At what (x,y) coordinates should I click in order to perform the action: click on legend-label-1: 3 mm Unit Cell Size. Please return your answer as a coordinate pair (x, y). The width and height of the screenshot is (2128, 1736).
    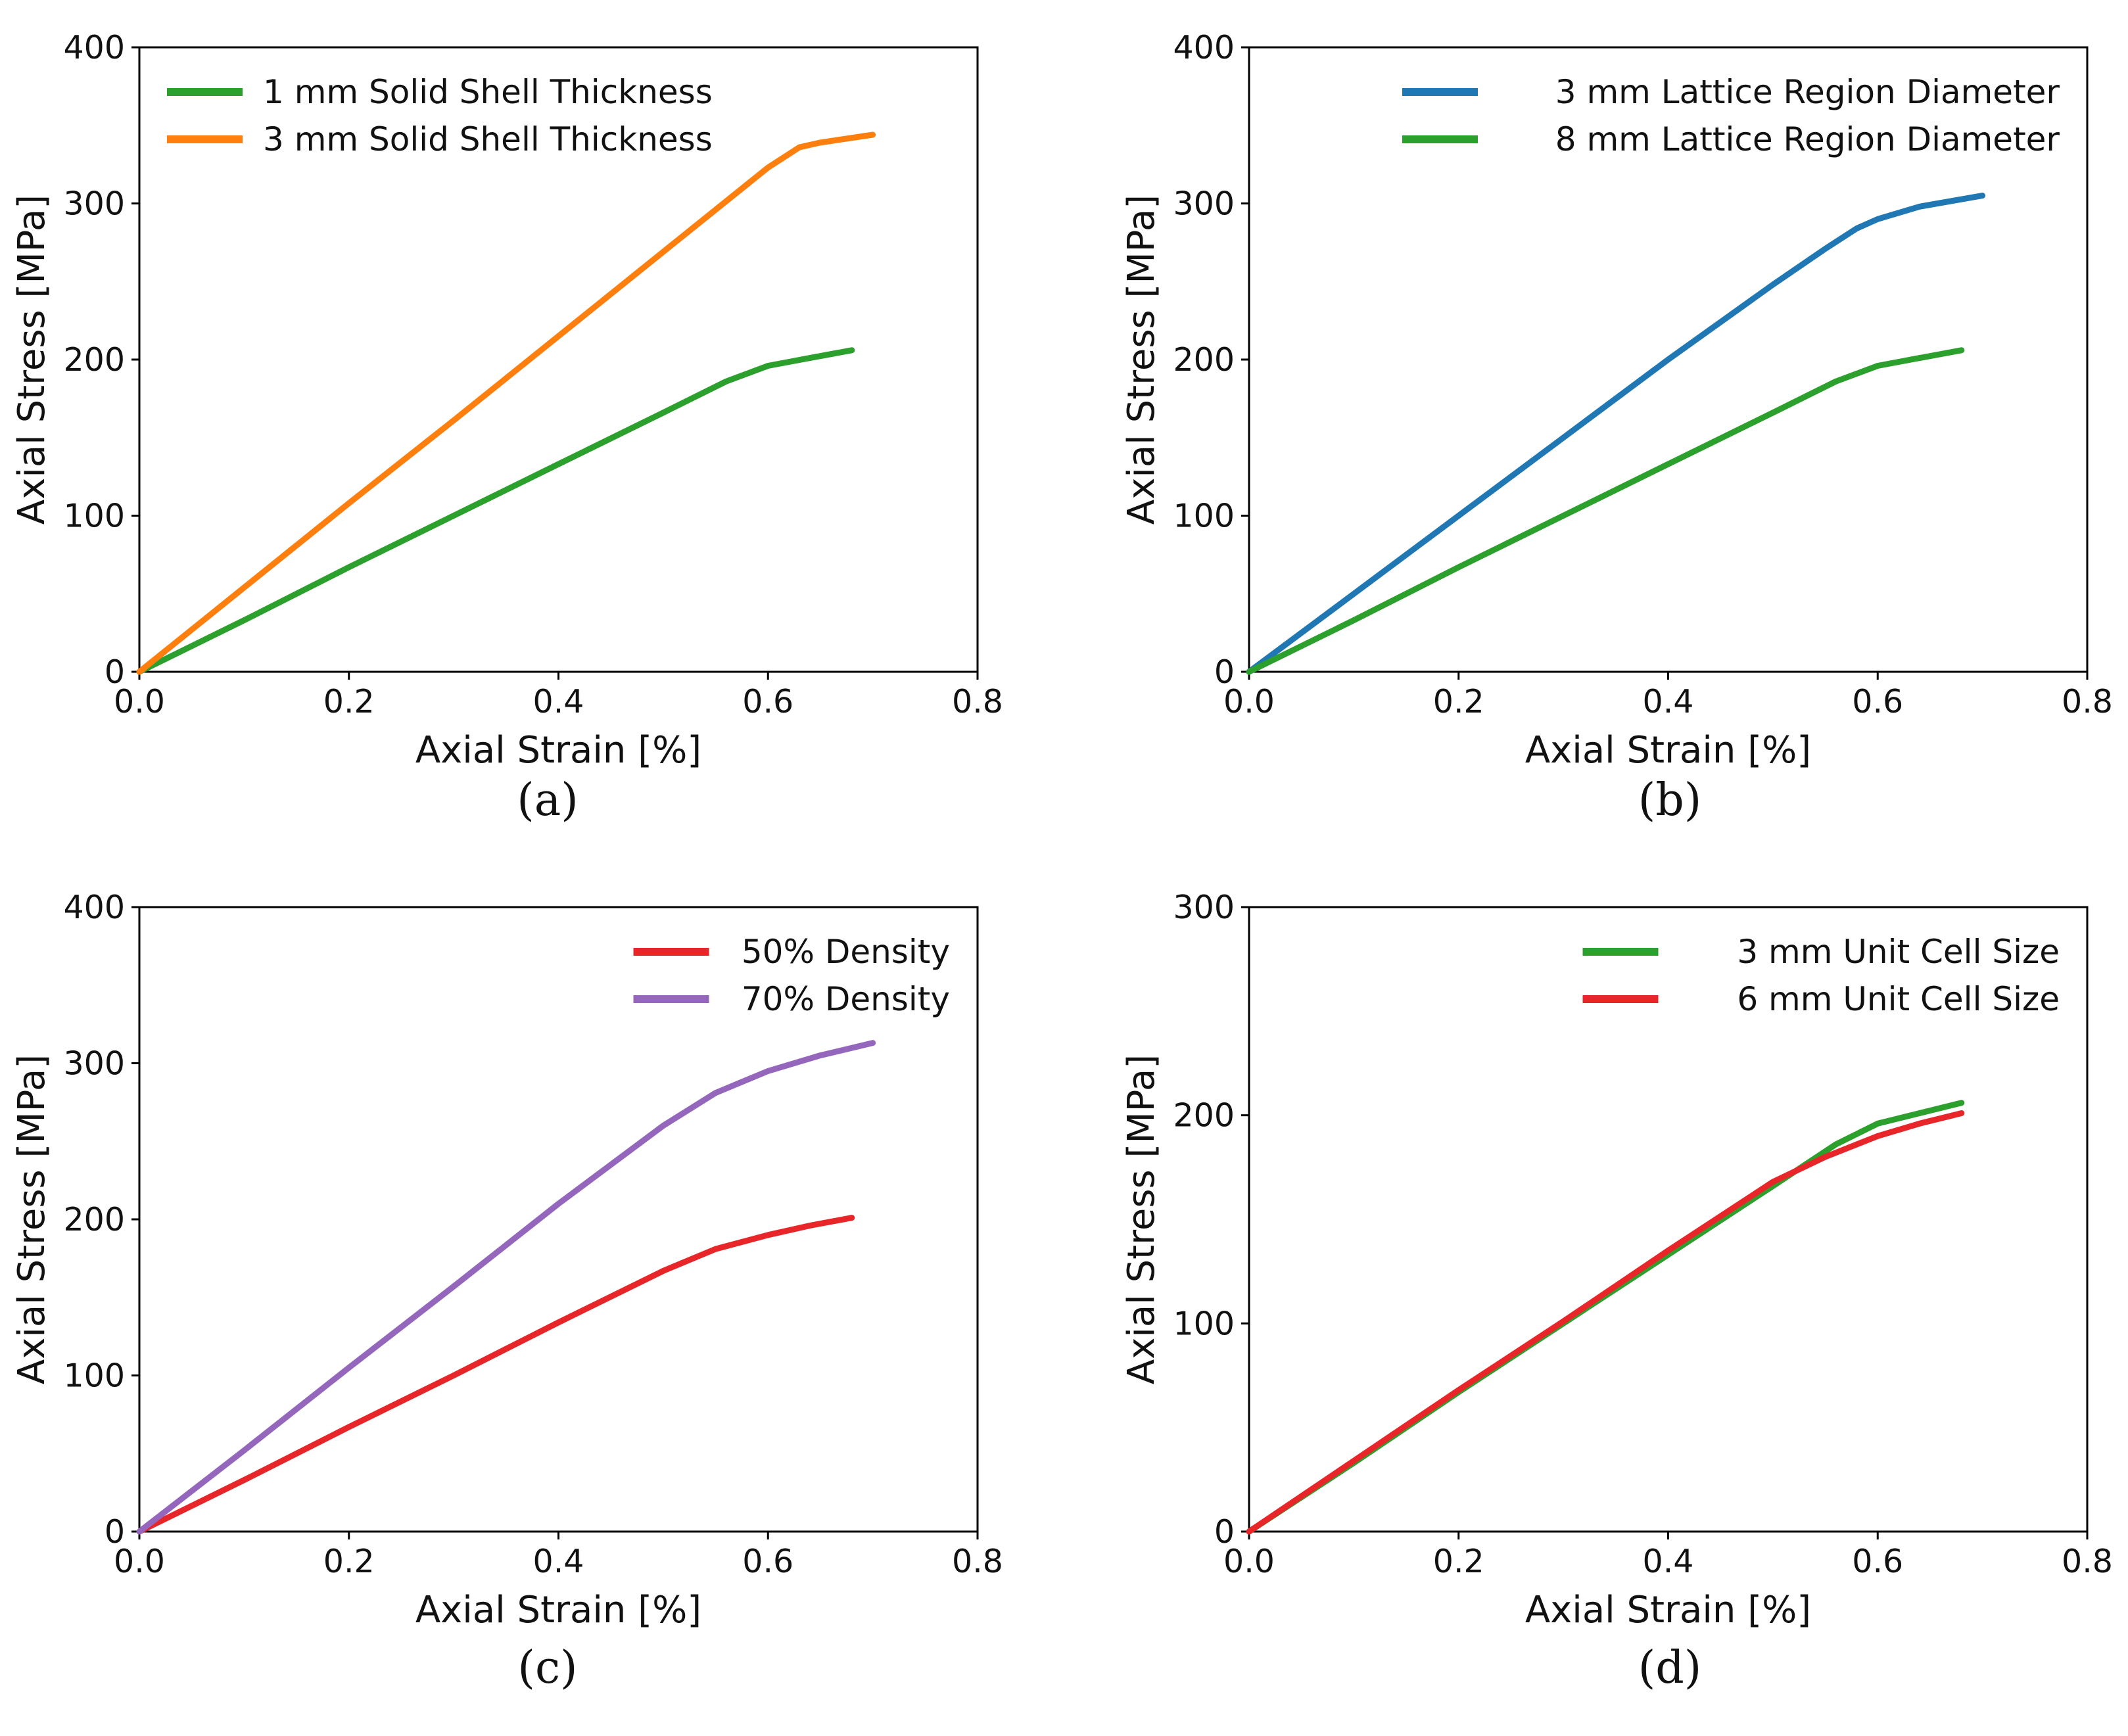
    Looking at the image, I should click on (1898, 952).